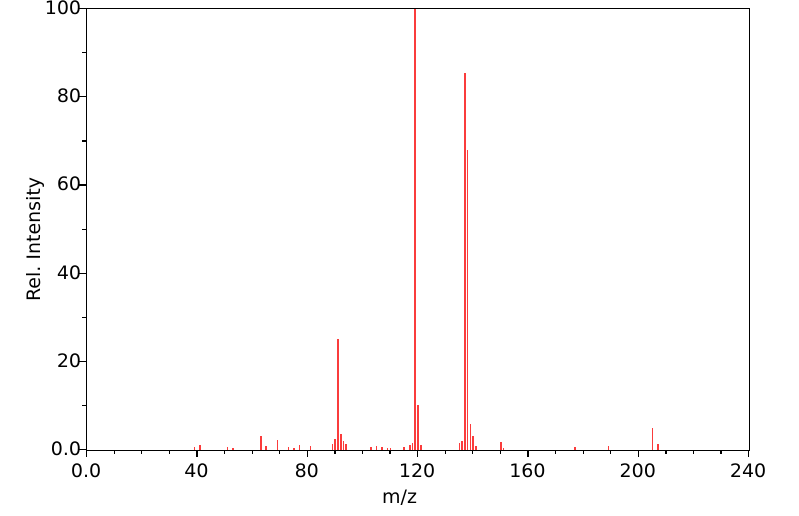  Describe the element at coordinates (34, 239) in the screenshot. I see `y-axis-label: Rel. Intensity` at that location.